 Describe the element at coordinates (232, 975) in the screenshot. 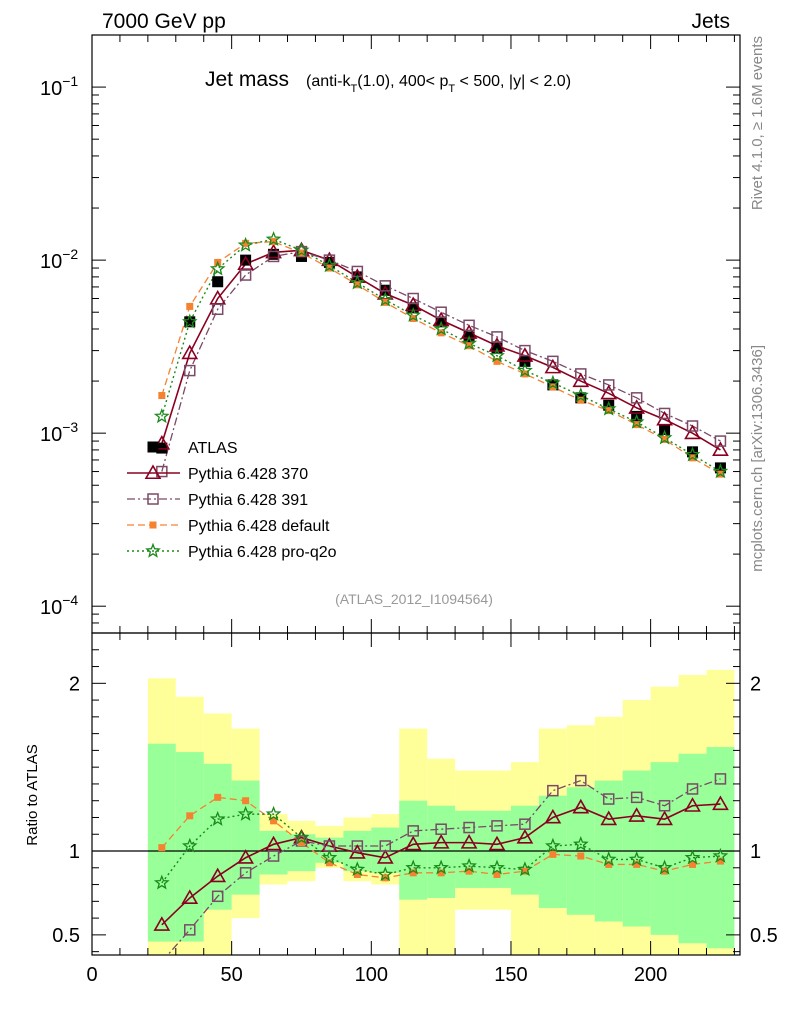

I see `x-tick-label: 50` at that location.